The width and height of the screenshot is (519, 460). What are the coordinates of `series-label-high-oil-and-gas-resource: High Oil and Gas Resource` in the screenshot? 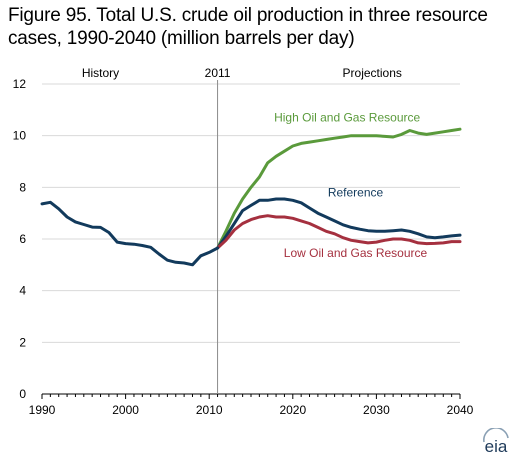 It's located at (347, 117).